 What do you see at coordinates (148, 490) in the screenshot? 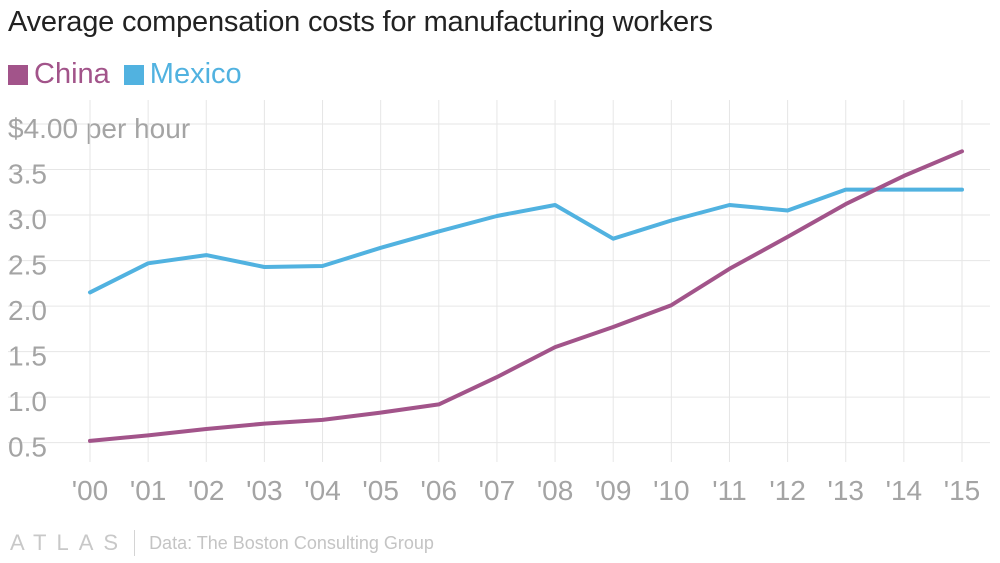
I see `x-tick-label: '01` at bounding box center [148, 490].